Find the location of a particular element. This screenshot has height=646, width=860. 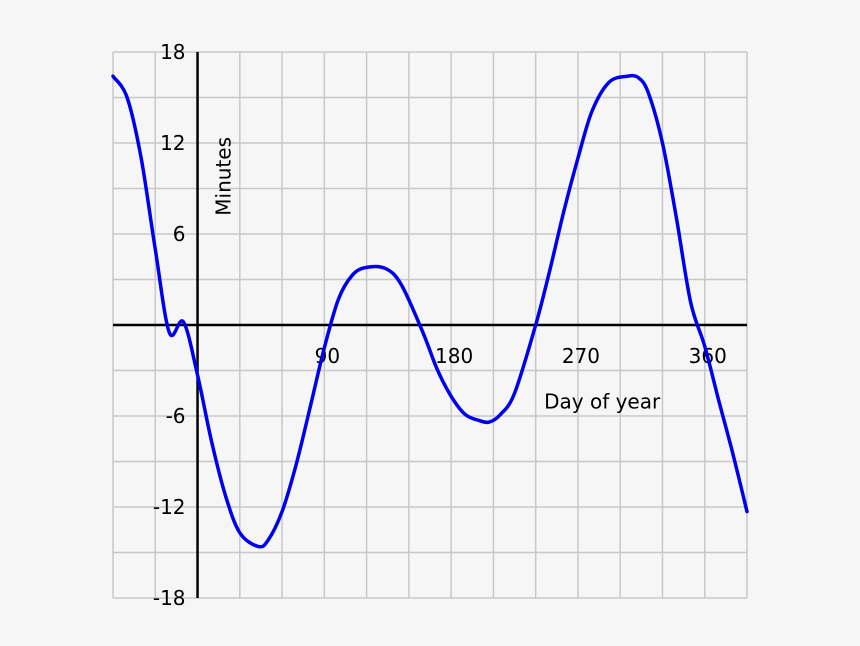

y-tick-label: -12 is located at coordinates (169, 507).